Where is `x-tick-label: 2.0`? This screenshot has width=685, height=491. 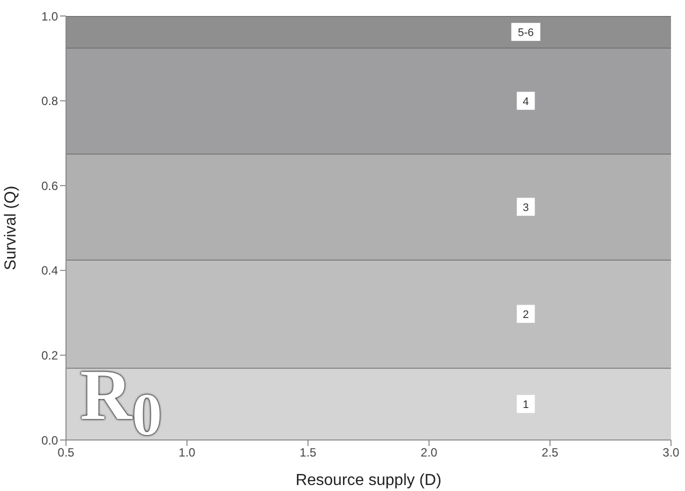
x-tick-label: 2.0 is located at coordinates (429, 453).